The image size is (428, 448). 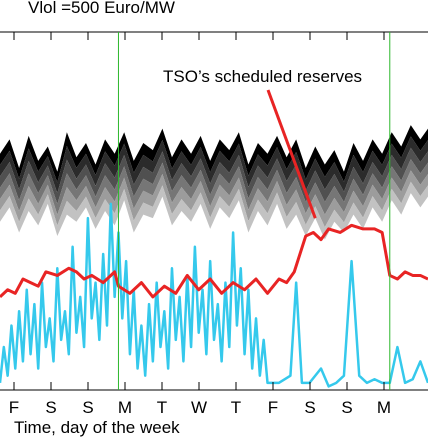 I want to click on x-tick-label-7: T, so click(x=236, y=407).